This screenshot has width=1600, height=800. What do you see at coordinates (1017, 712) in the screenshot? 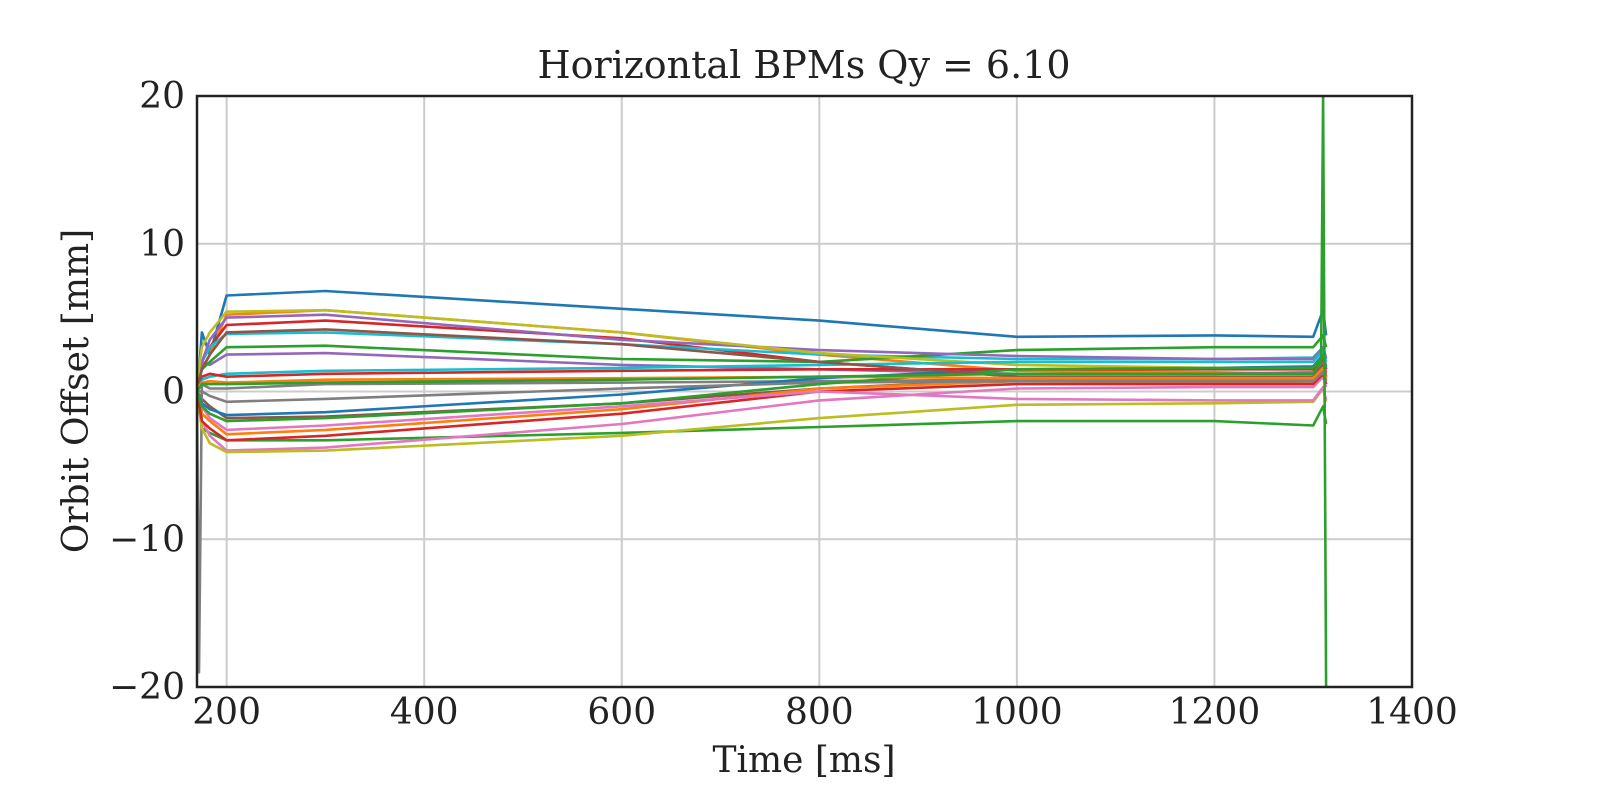
I see `x-tick-label: 1000` at bounding box center [1017, 712].